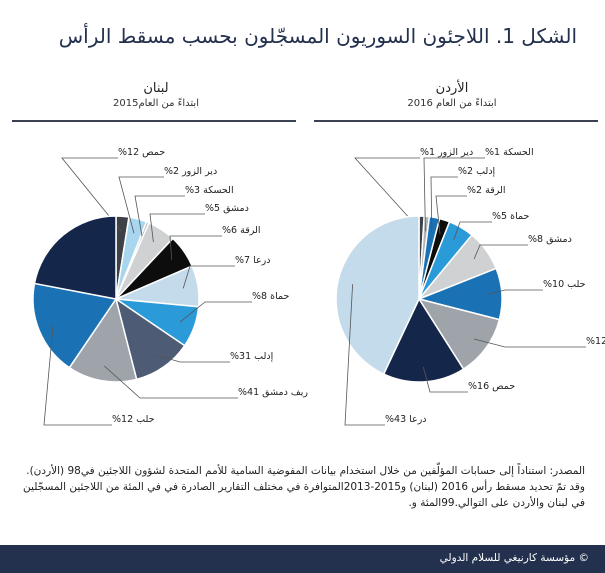 The width and height of the screenshot is (605, 573). What do you see at coordinates (452, 103) in the screenshot?
I see `jordan-subtitle: ابتداءً من العام 2016` at bounding box center [452, 103].